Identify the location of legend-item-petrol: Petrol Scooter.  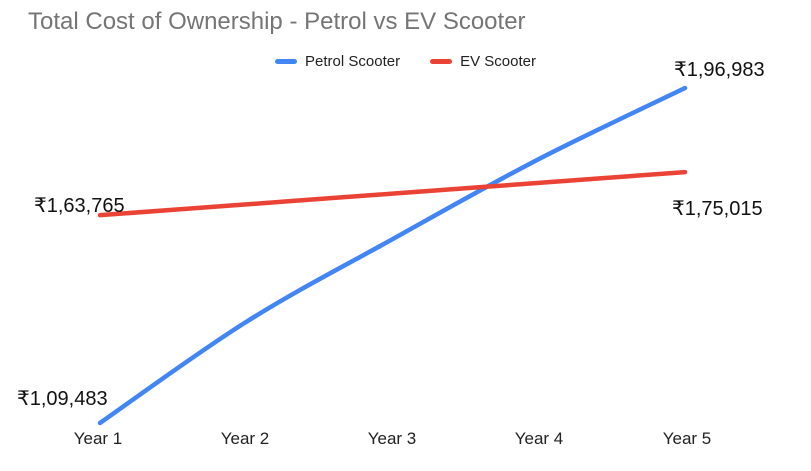
(337, 61).